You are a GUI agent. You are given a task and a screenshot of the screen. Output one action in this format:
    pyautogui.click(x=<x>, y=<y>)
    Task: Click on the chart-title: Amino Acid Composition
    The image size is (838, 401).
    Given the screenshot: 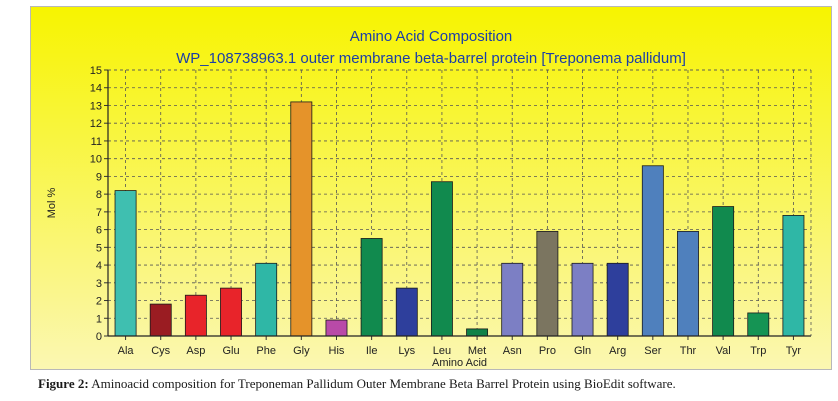 What is the action you would take?
    pyautogui.click(x=431, y=36)
    